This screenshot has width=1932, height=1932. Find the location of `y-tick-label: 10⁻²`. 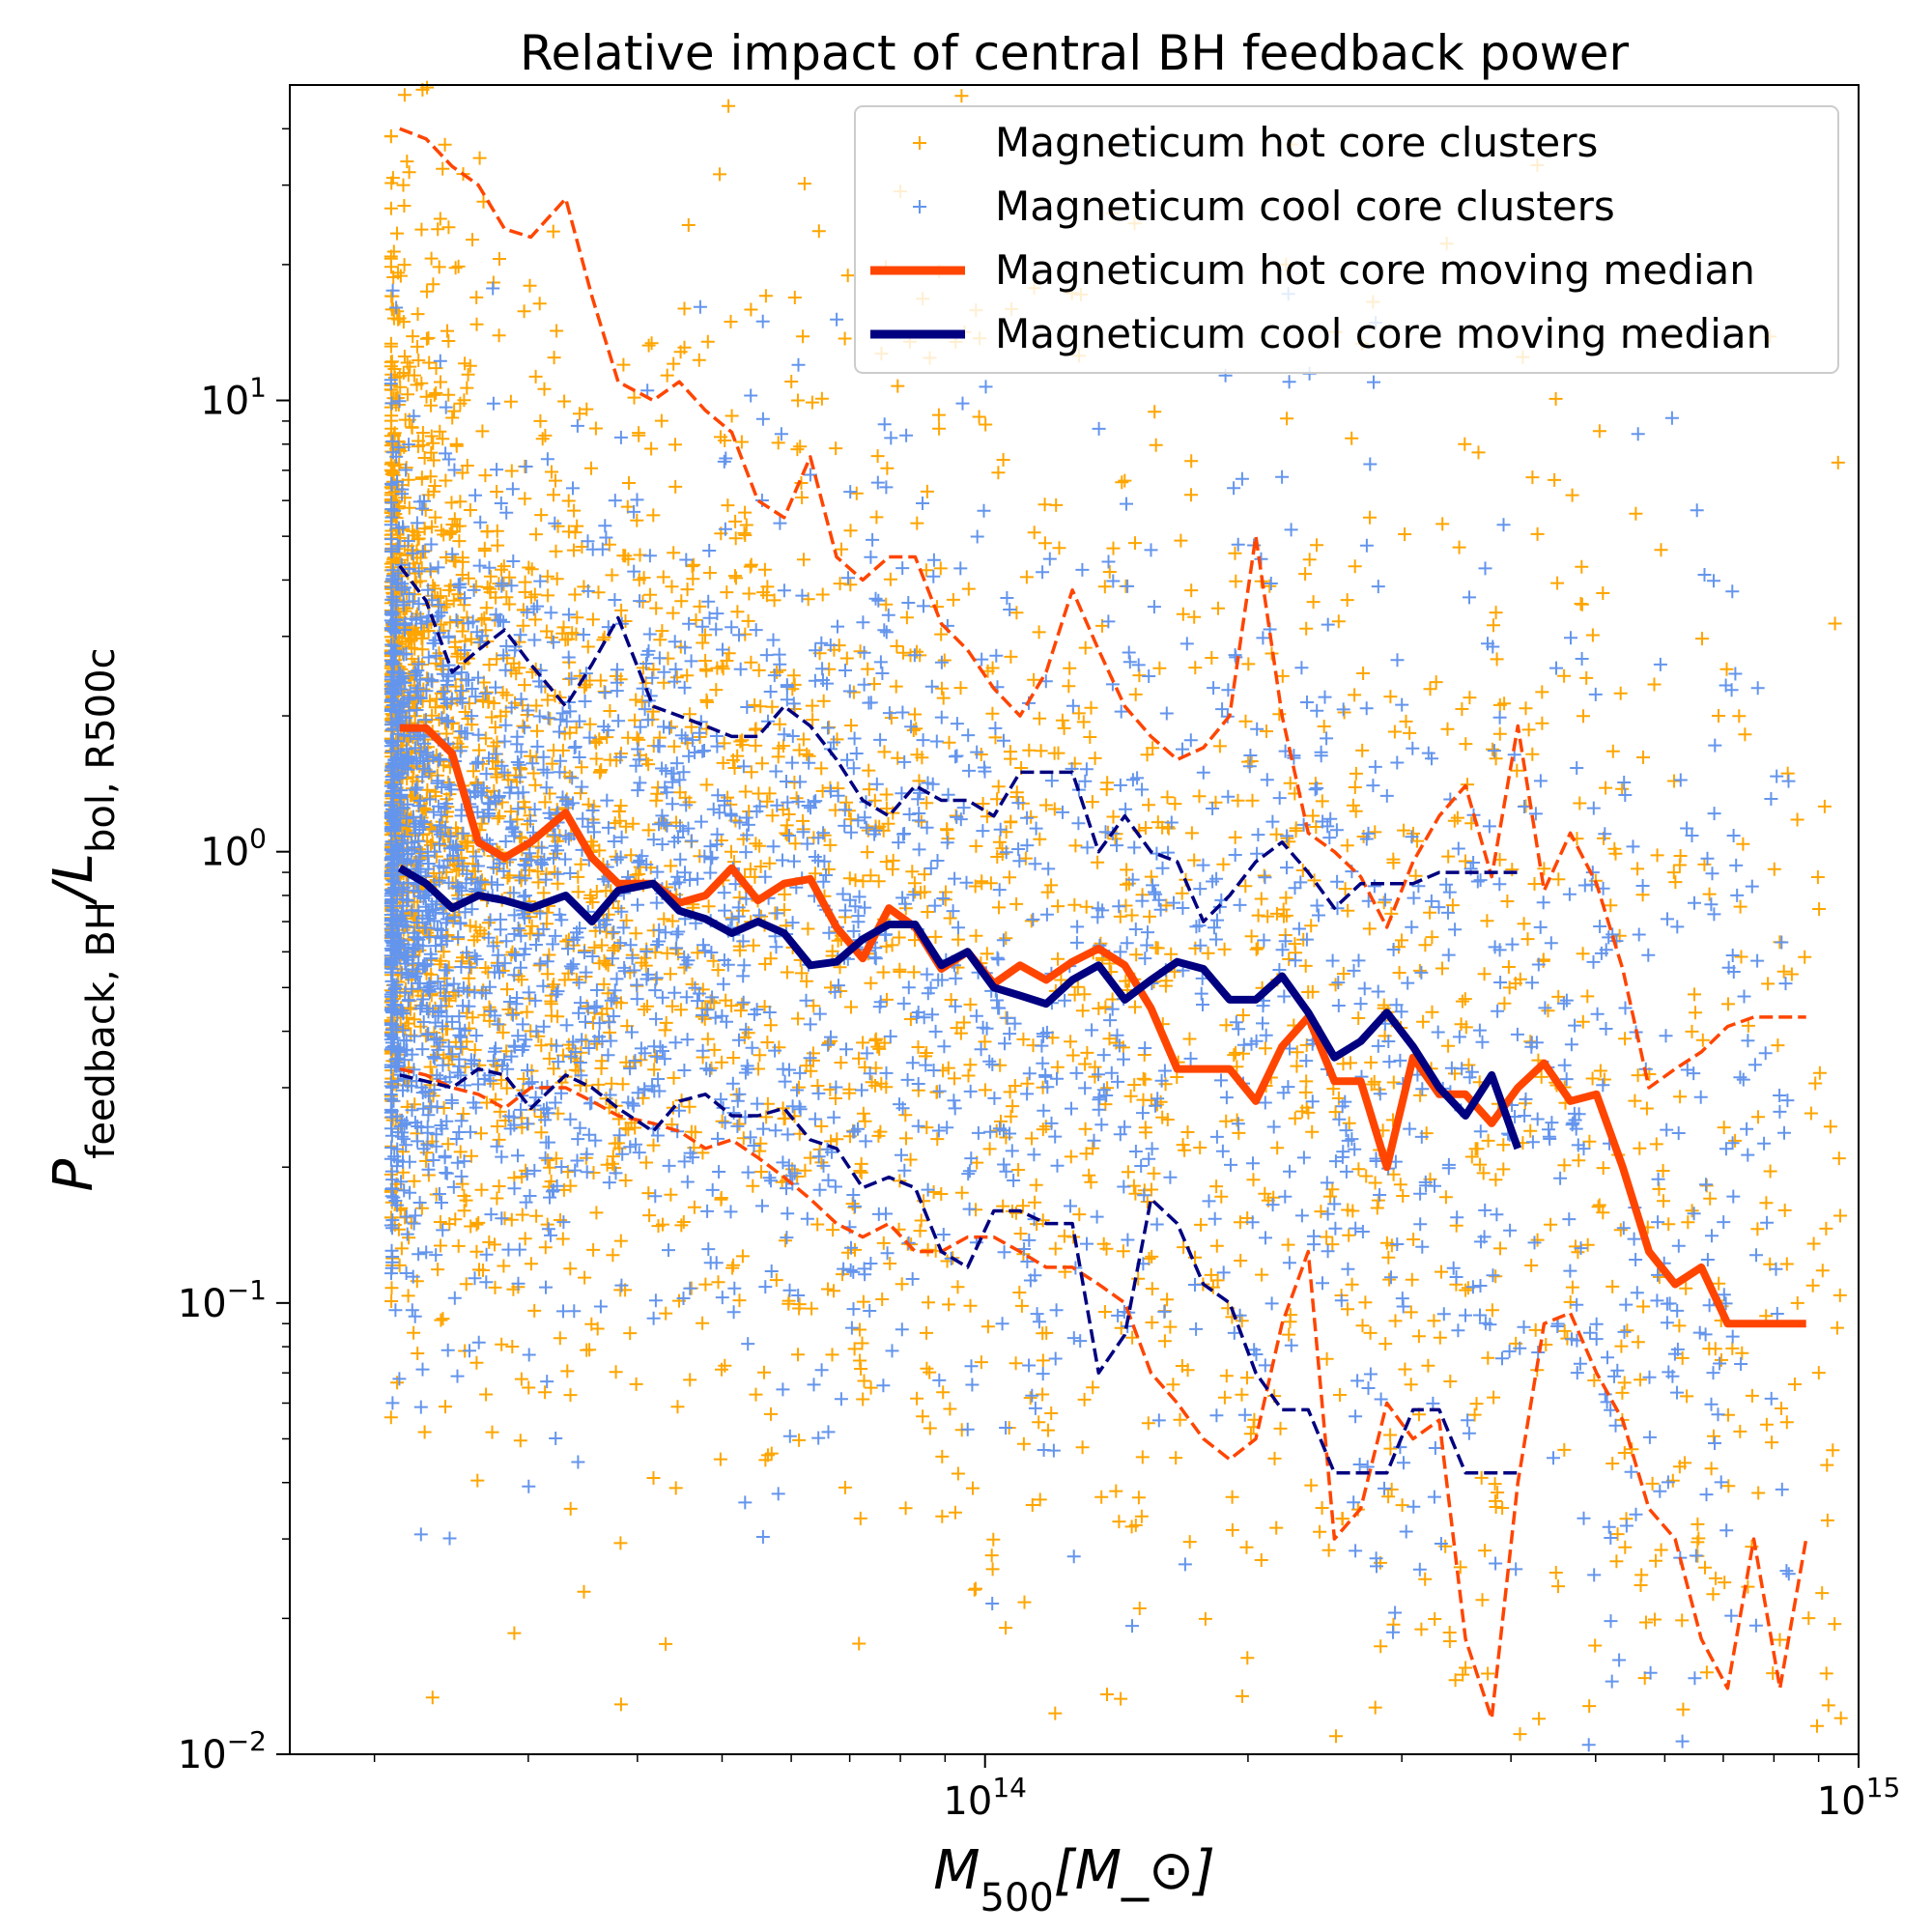

y-tick-label: 10⁻² is located at coordinates (222, 1751).